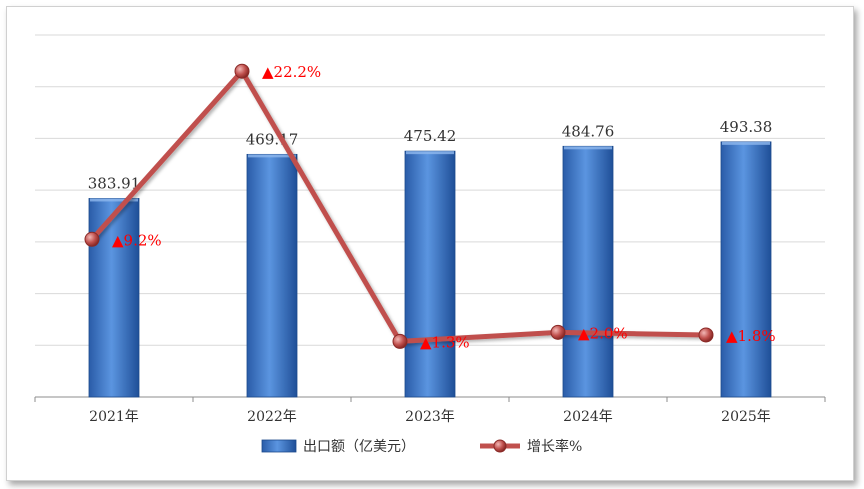 Image resolution: width=864 pixels, height=489 pixels. Describe the element at coordinates (430, 136) in the screenshot. I see `bar-value-label: 475.42` at that location.